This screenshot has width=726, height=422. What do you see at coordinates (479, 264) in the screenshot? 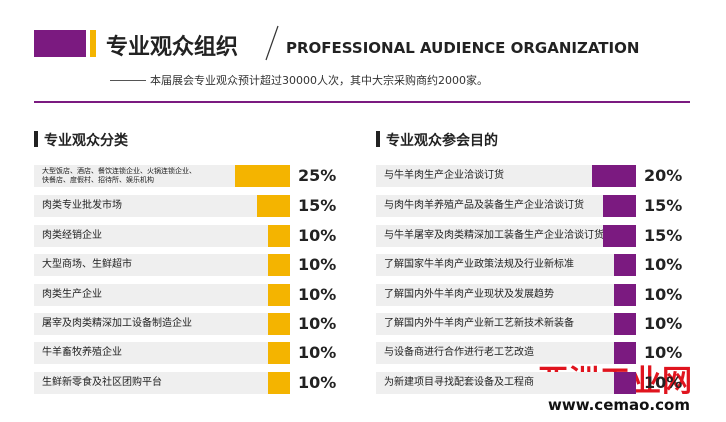
I see `row-label: 了解国家牛羊肉产业政策法规及行业新标准` at bounding box center [479, 264].